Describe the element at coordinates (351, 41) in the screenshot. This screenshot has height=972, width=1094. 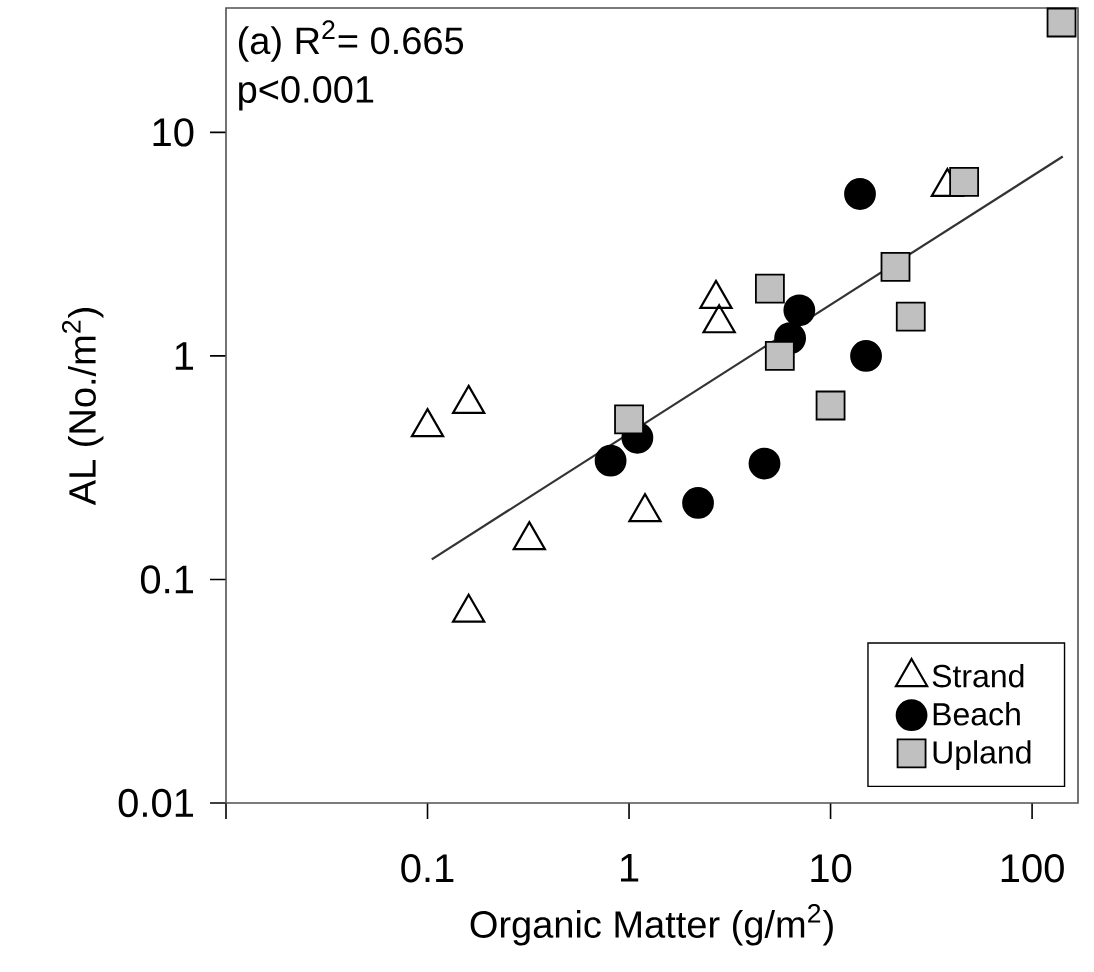
I see `annotation: (a) R$^{2}$= 0.665` at that location.